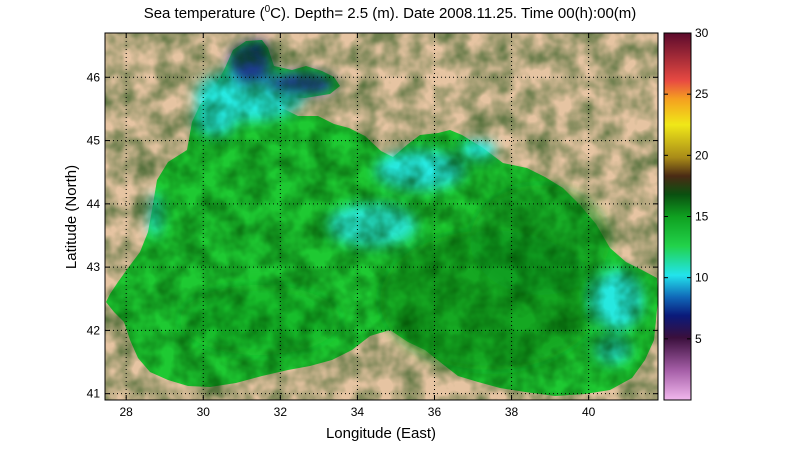 This screenshot has width=800, height=450. What do you see at coordinates (127, 412) in the screenshot?
I see `x-tick-label: 28` at bounding box center [127, 412].